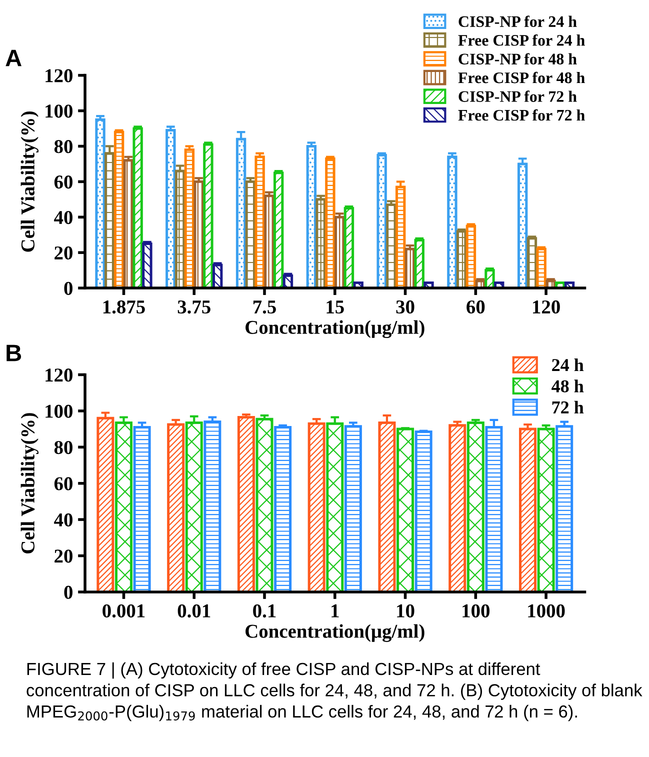 Image resolution: width=649 pixels, height=757 pixels. I want to click on x-tick-label: 1000, so click(546, 611).